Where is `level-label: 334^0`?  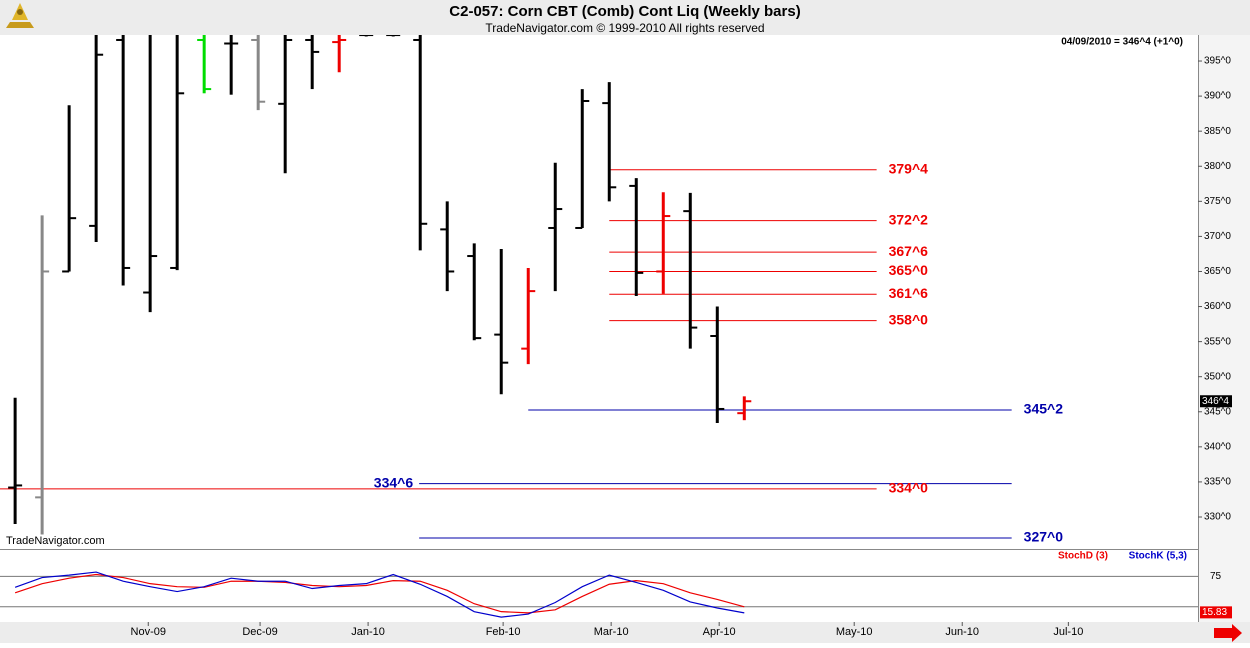
level-label: 334^0 is located at coordinates (909, 488).